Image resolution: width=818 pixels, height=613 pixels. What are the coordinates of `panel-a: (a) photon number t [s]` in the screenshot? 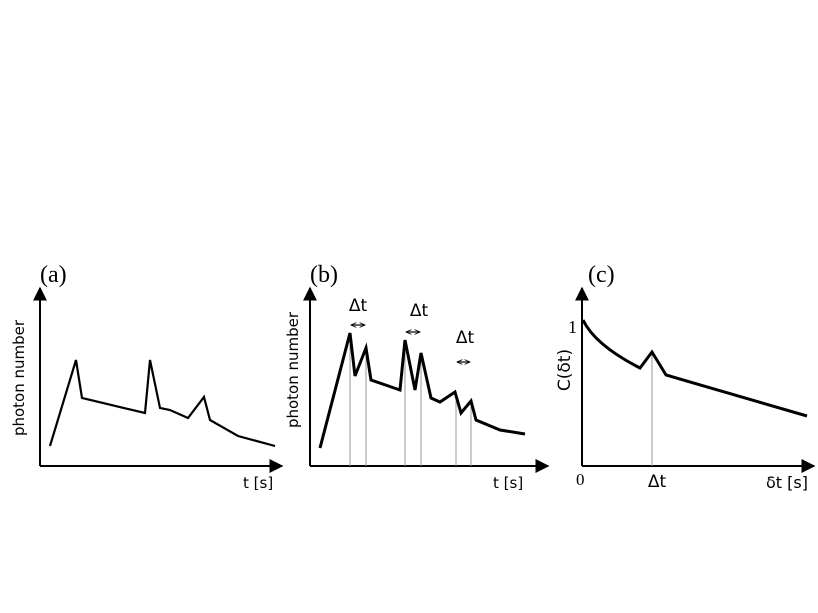 It's located at (147, 377).